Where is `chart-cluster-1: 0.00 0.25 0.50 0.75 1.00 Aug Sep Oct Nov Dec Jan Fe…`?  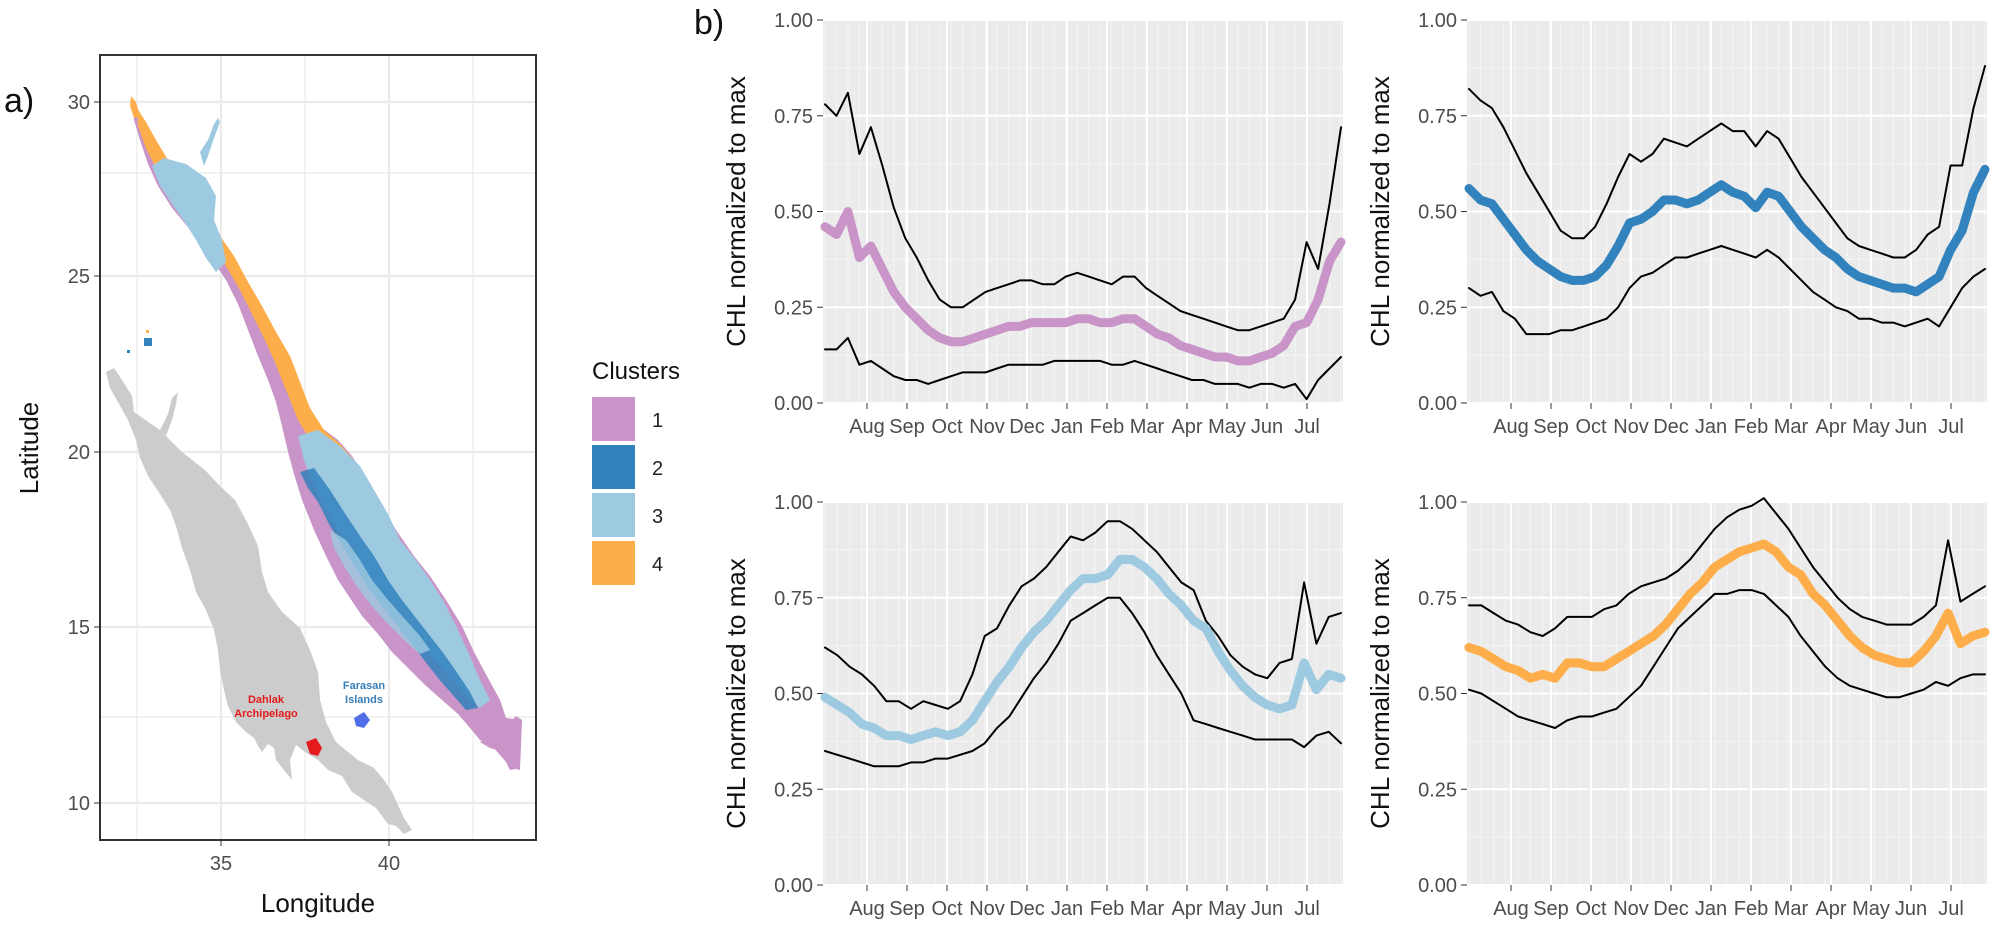
chart-cluster-1: 0.00 0.25 0.50 0.75 1.00 Aug Sep Oct Nov Dec Jan Fe… is located at coordinates (1033, 224).